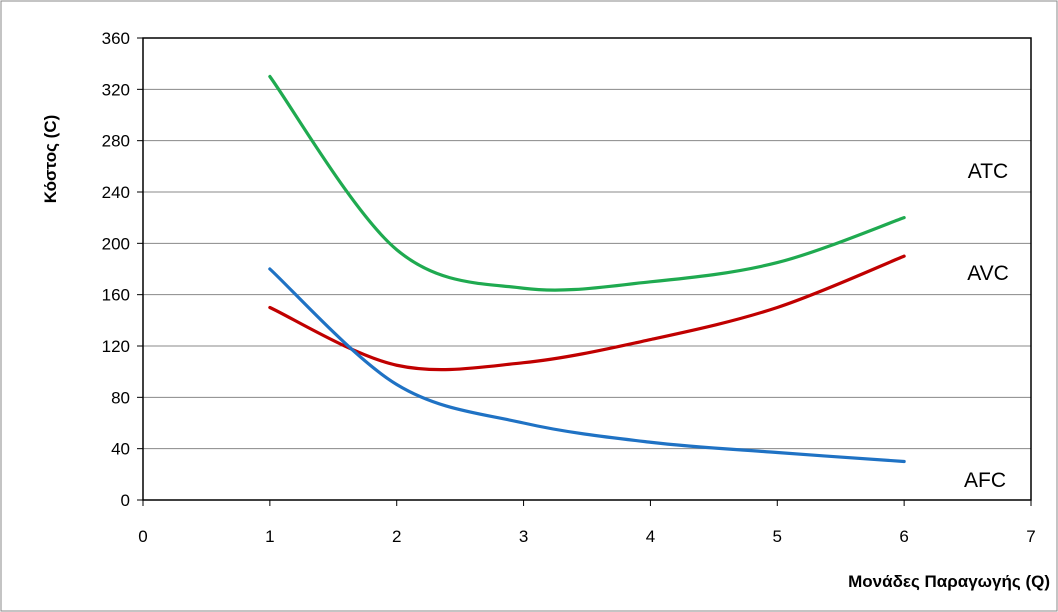  What do you see at coordinates (523, 536) in the screenshot?
I see `x-tick-label: 3` at bounding box center [523, 536].